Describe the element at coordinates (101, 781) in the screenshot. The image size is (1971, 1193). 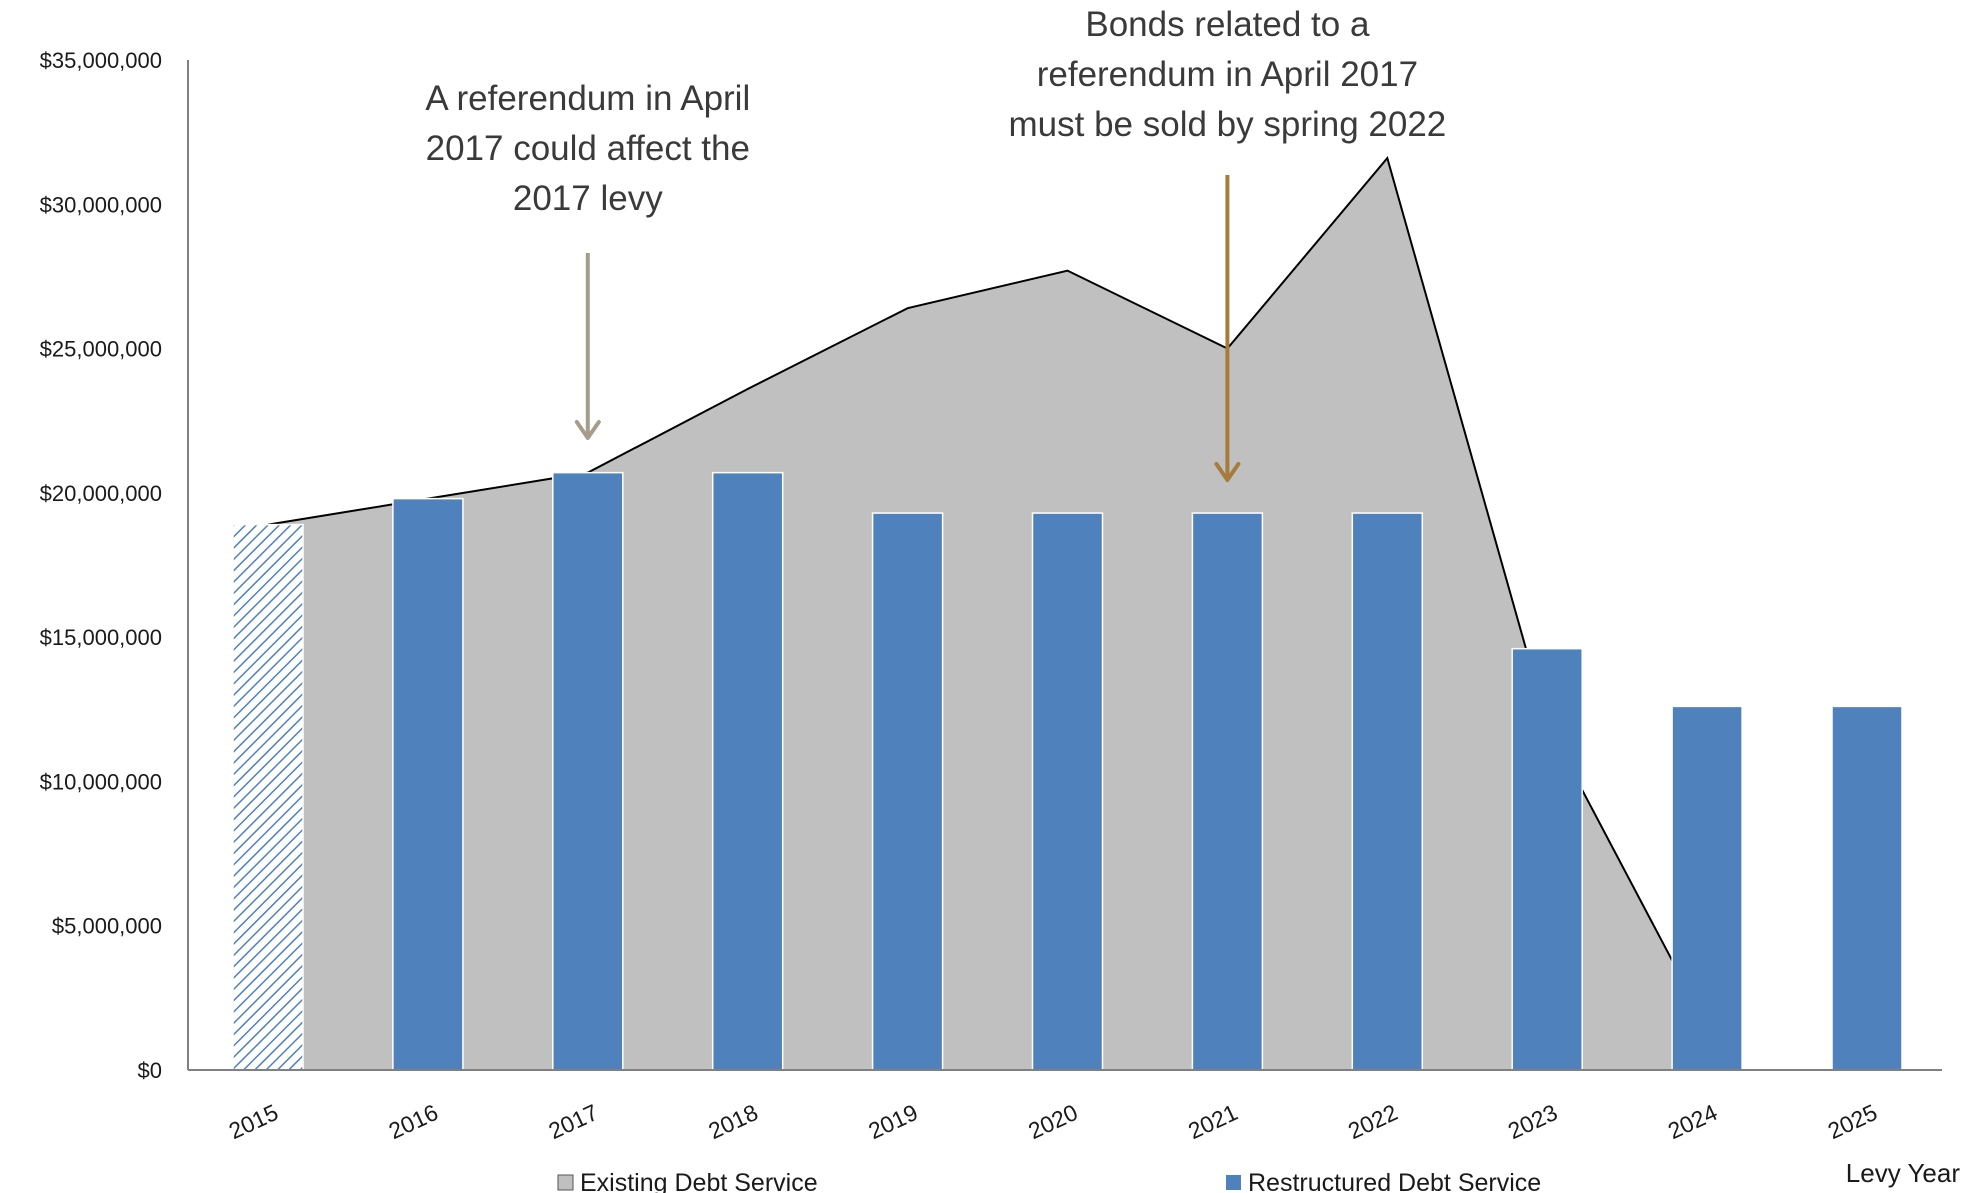
I see `y-tick-label: $10,000,000` at that location.